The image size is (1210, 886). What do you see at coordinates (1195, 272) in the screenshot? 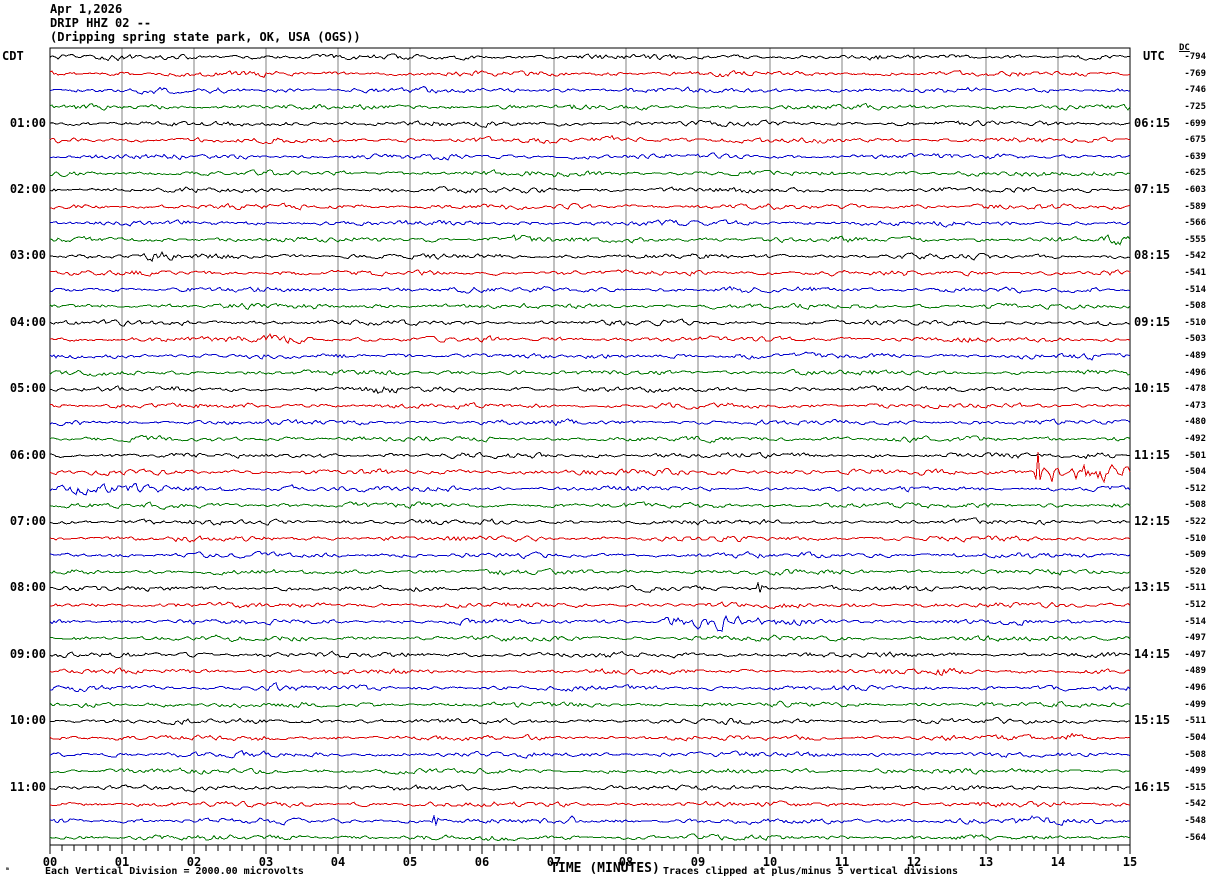
I see `dc-value: -541` at bounding box center [1195, 272].